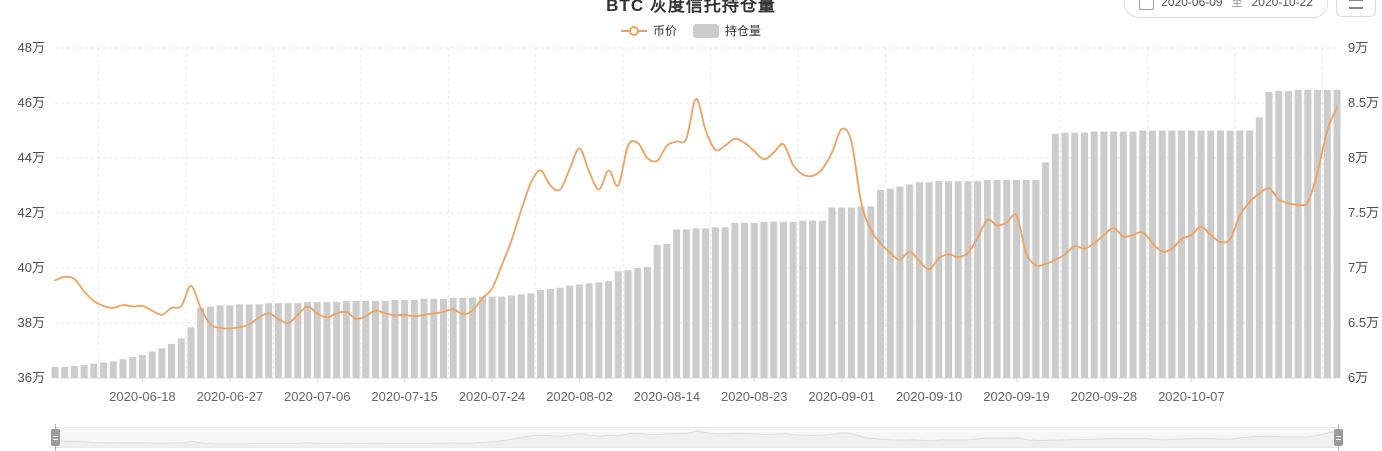 Image resolution: width=1382 pixels, height=451 pixels. Describe the element at coordinates (1147, 5) in the screenshot. I see `calendar-icon` at that location.